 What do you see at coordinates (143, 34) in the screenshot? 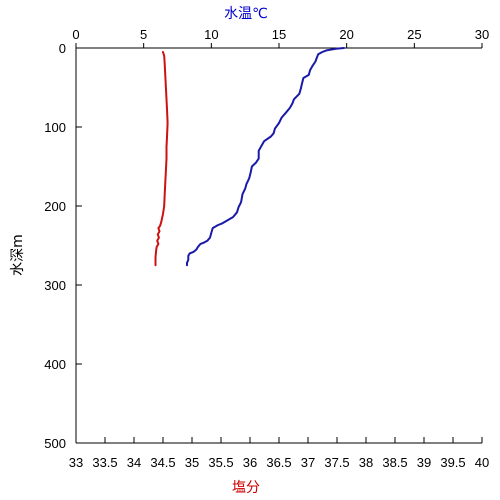
I see `top-axis-tick-label: 5` at bounding box center [143, 34].